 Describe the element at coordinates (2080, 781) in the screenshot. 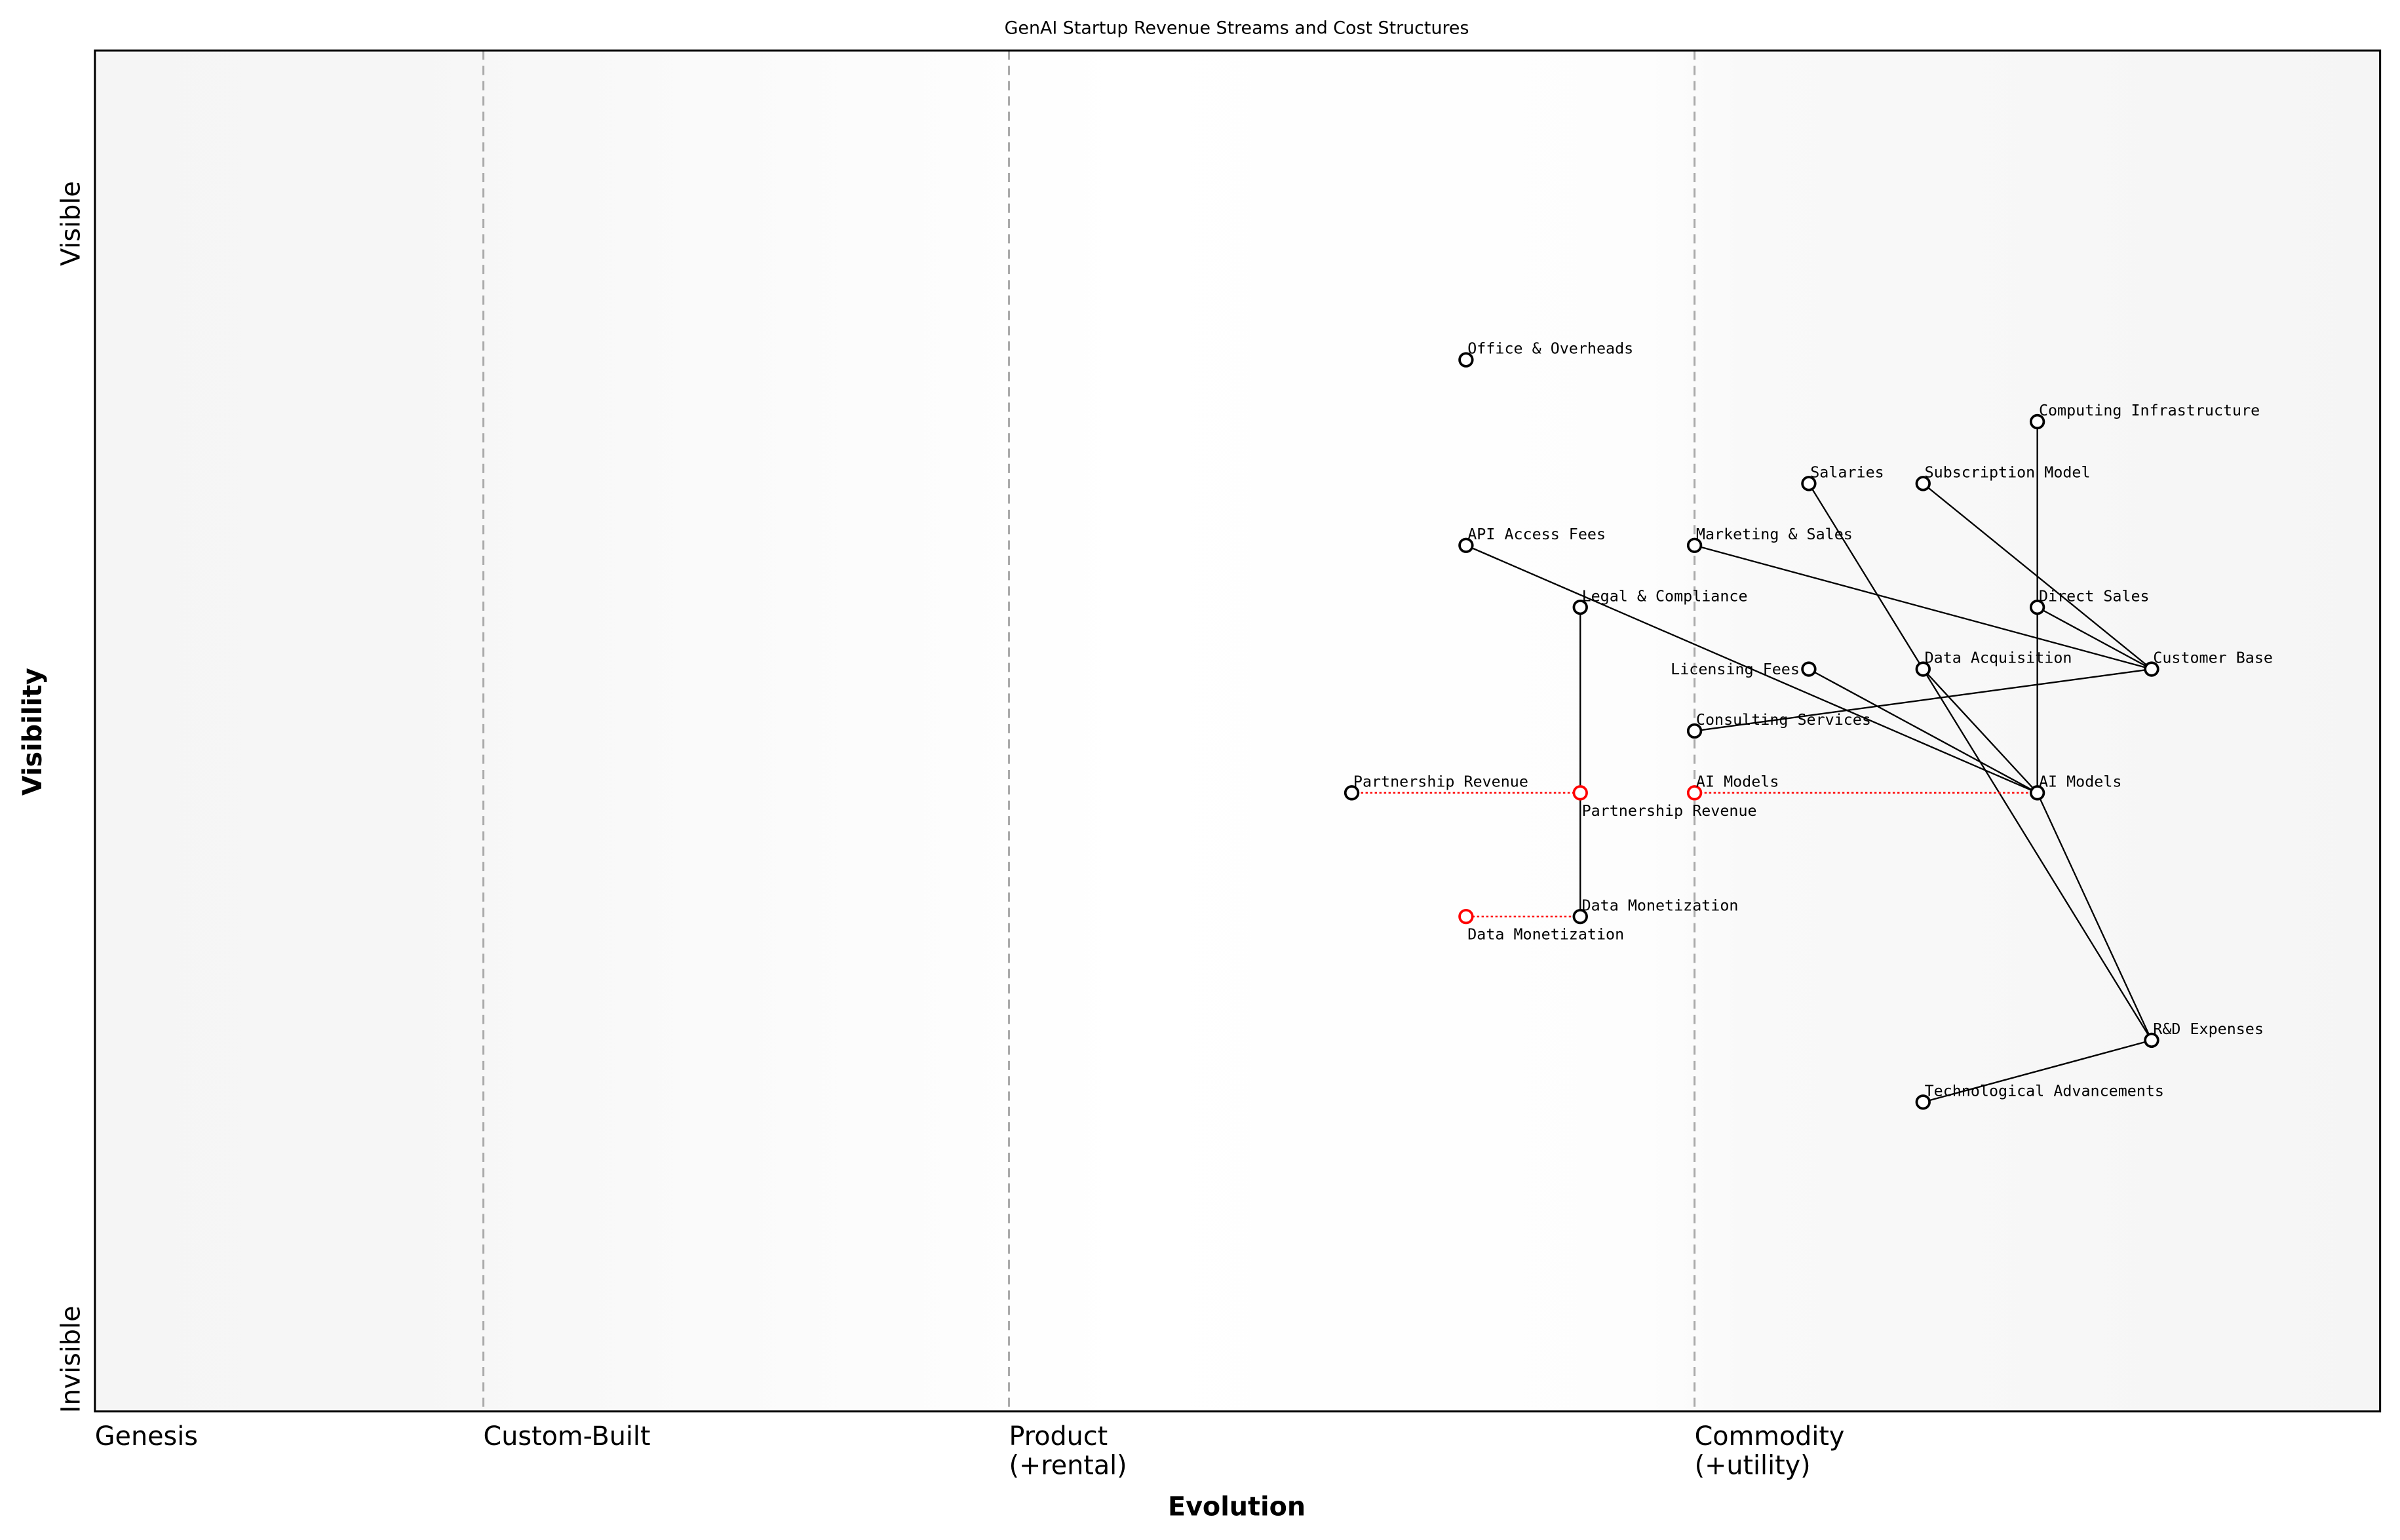

I see `component-label-ai-models: AI Models` at that location.